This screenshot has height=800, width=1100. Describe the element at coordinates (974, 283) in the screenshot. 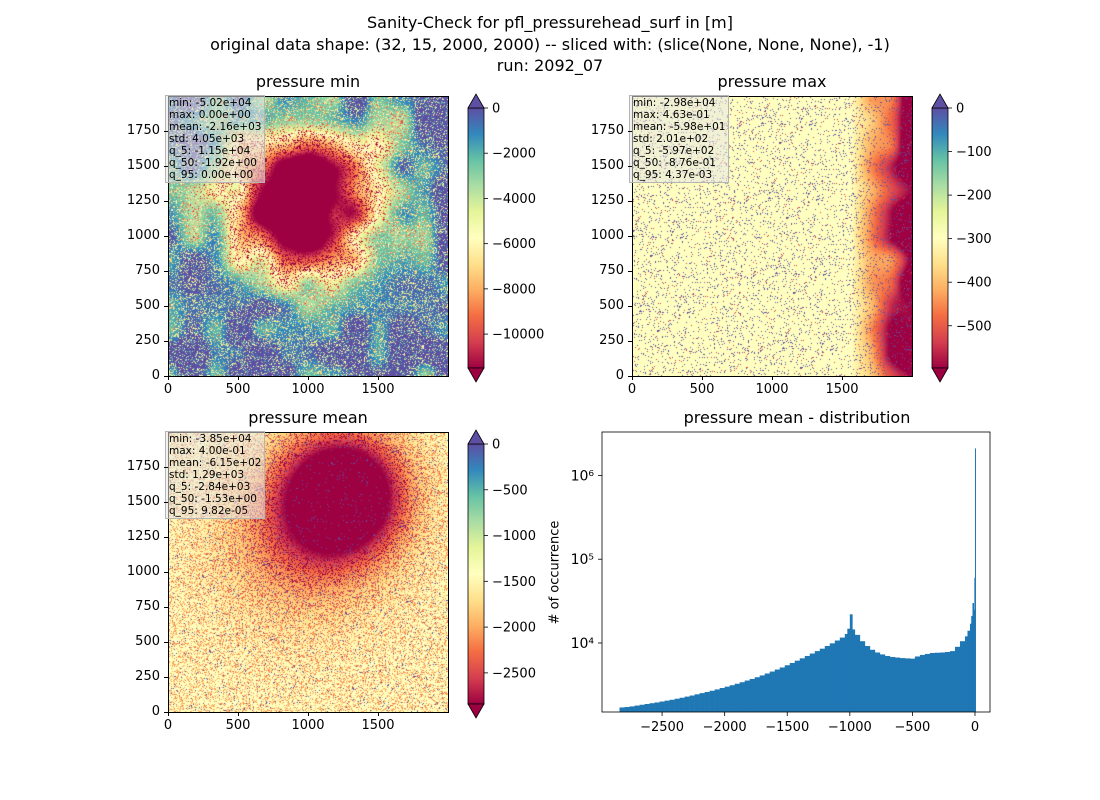

I see `colorbar-tick-label: −400` at that location.